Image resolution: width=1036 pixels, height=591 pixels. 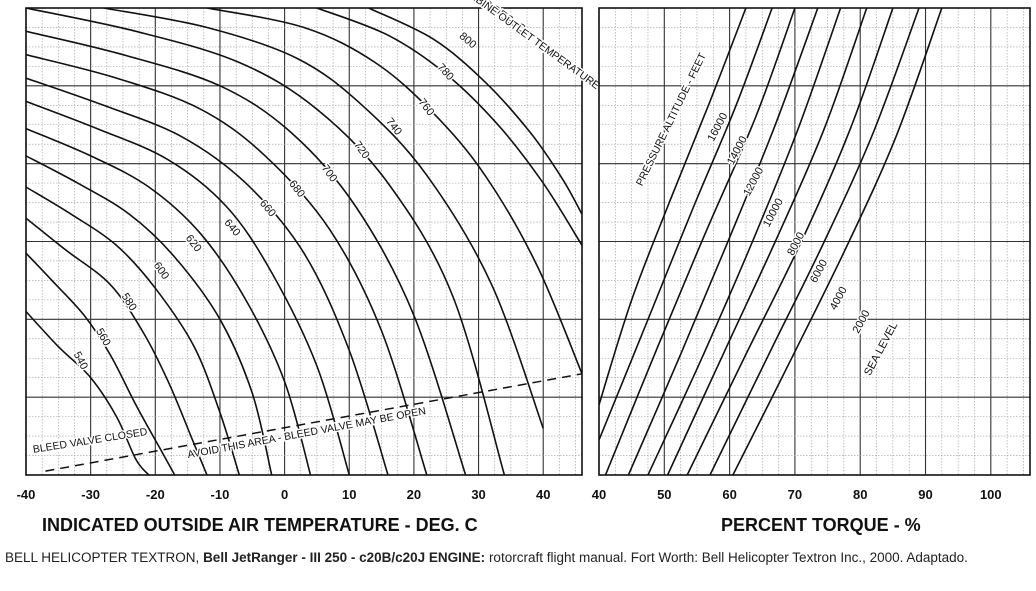 What do you see at coordinates (478, 494) in the screenshot?
I see `x-tick-label: 30` at bounding box center [478, 494].